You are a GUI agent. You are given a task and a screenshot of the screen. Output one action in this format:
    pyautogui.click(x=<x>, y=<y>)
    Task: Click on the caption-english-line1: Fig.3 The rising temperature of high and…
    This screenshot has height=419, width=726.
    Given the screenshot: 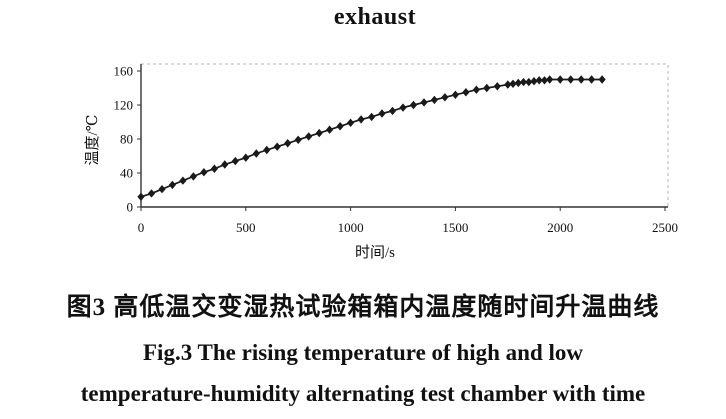 What is the action you would take?
    pyautogui.click(x=363, y=352)
    